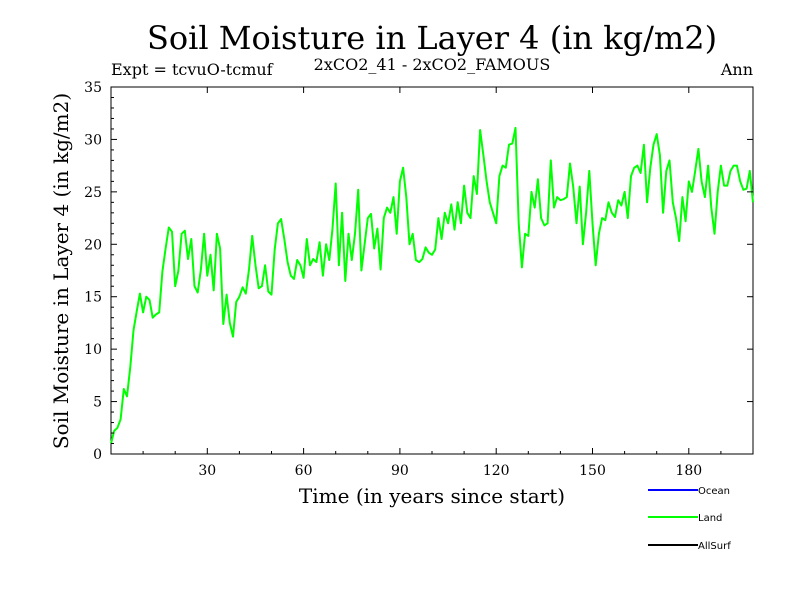 This screenshot has width=800, height=600. I want to click on legend-label-land: Land, so click(710, 518).